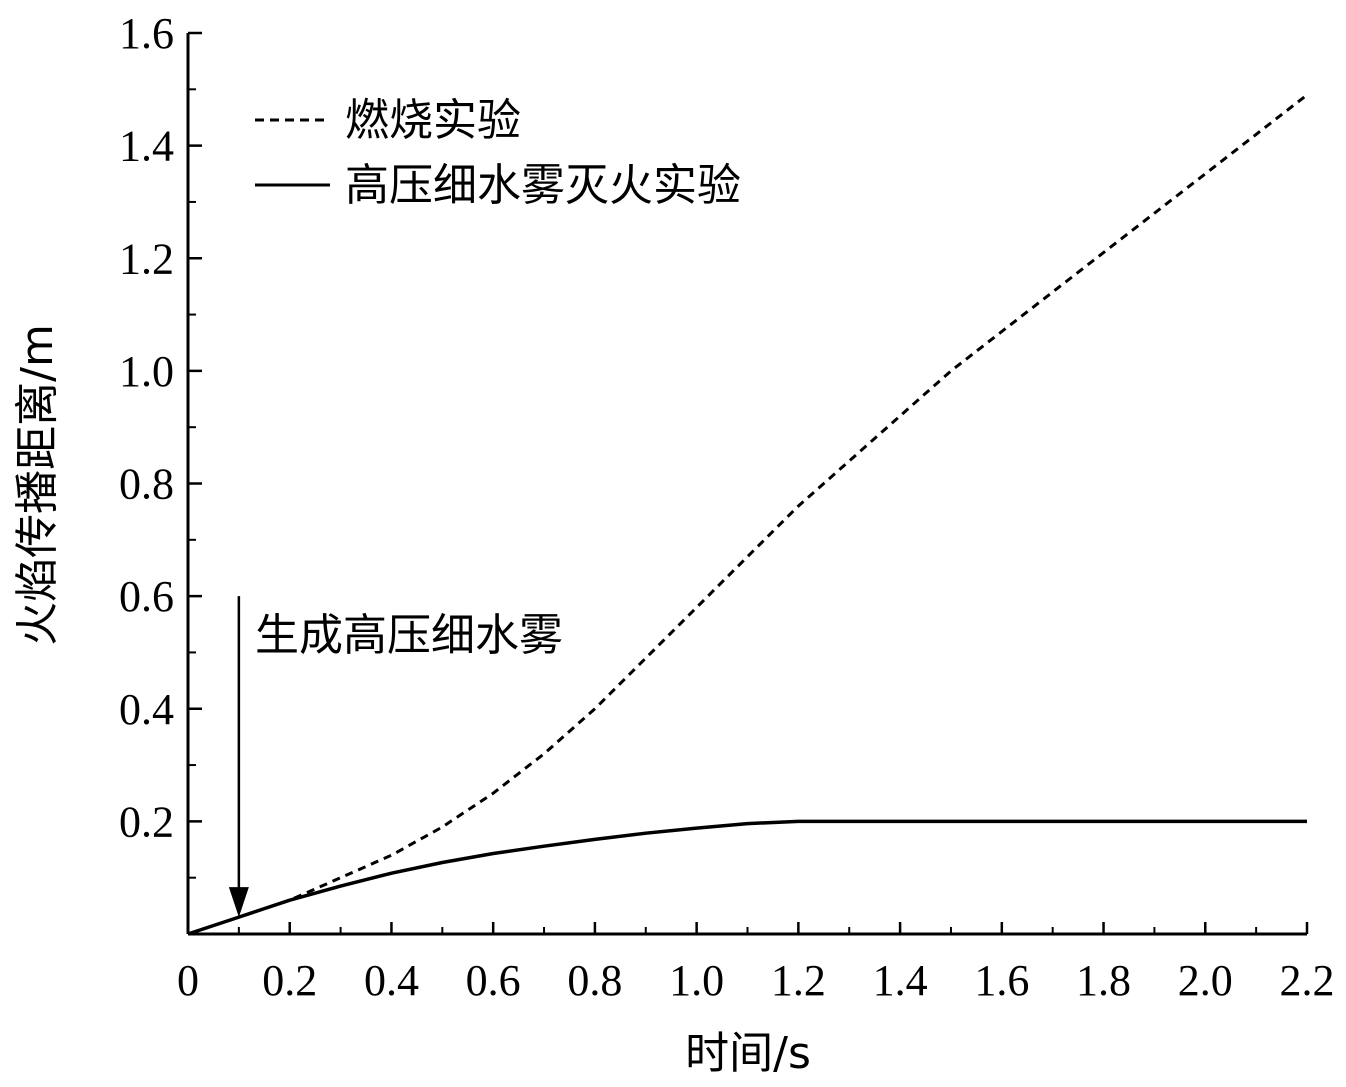  Describe the element at coordinates (146, 484) in the screenshot. I see `y-tick-label: 0.8` at that location.